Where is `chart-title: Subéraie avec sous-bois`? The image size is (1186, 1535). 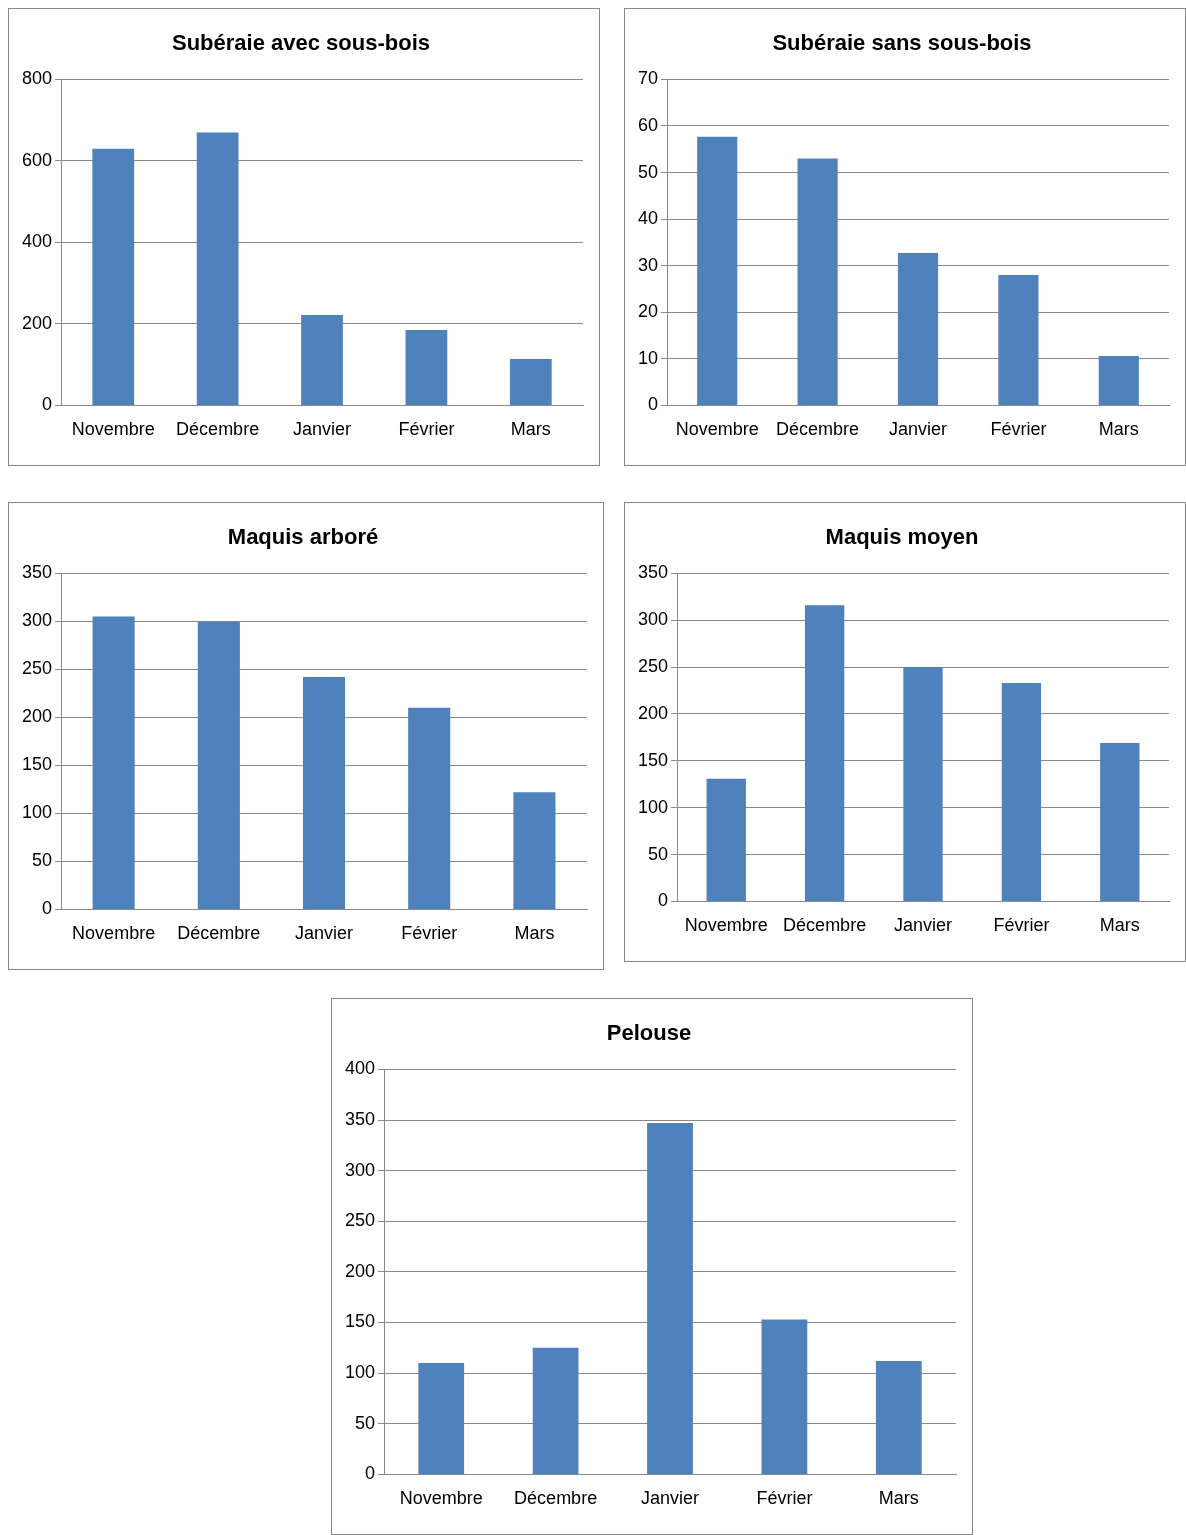
chart-title: Subéraie avec sous-bois is located at coordinates (301, 43).